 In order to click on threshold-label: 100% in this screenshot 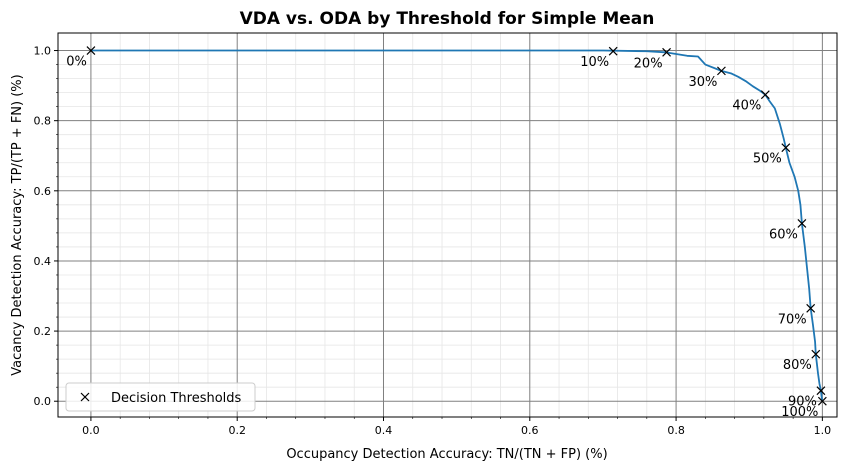, I will do `click(799, 412)`.